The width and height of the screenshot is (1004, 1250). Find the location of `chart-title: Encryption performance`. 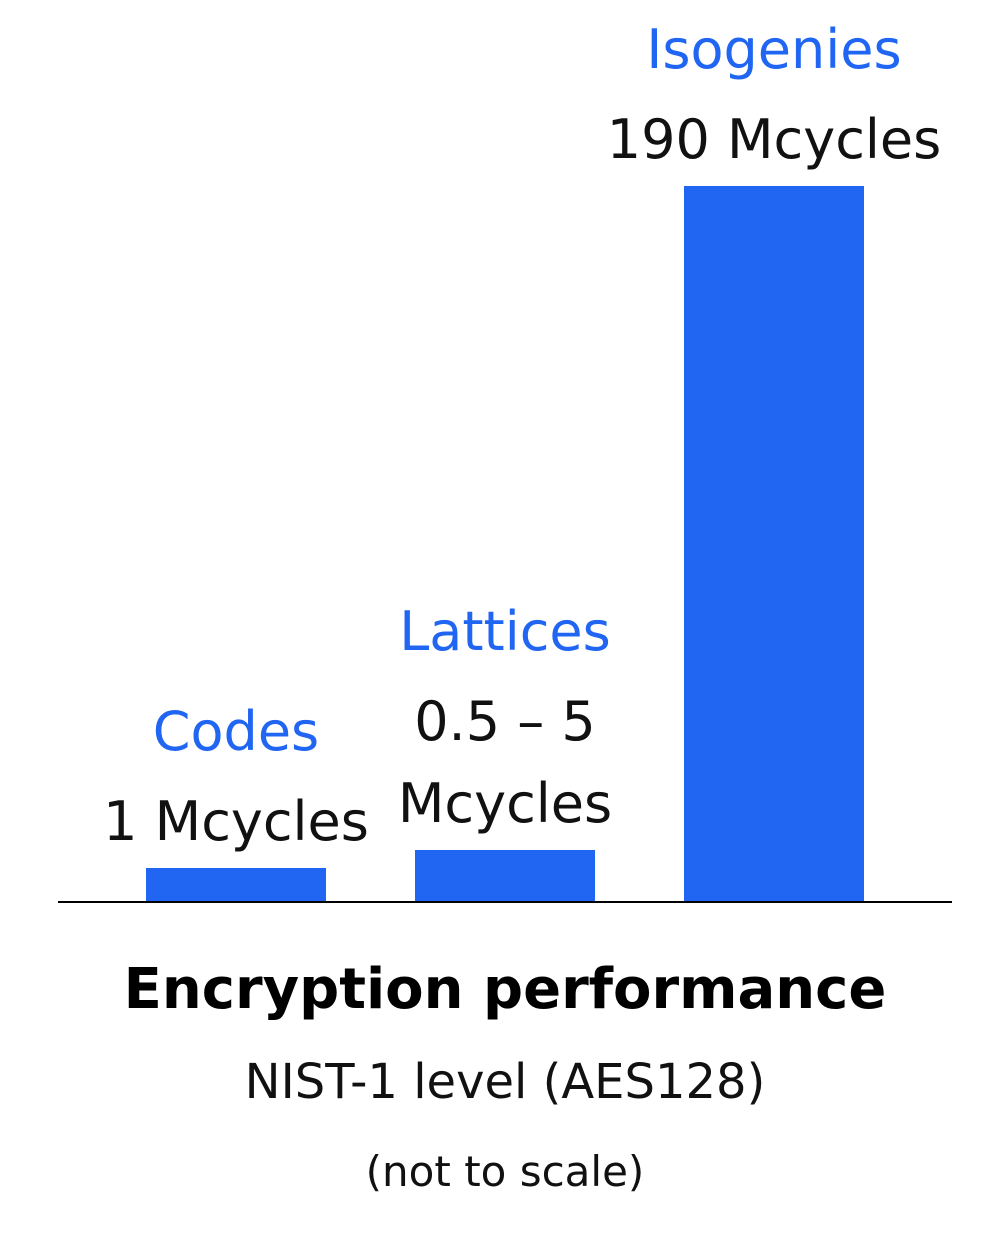

chart-title: Encryption performance is located at coordinates (505, 989).